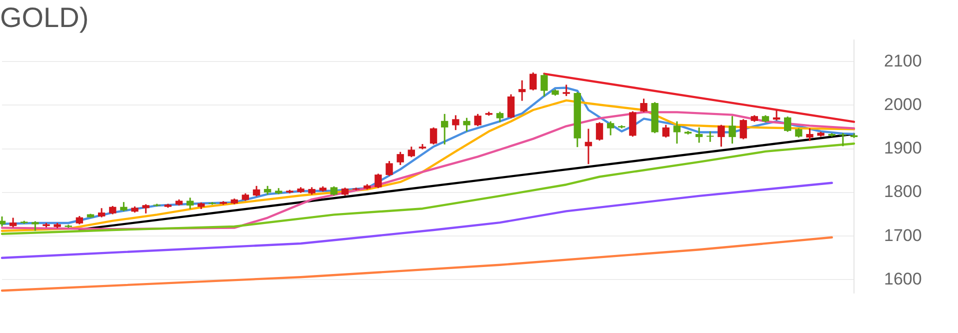 The height and width of the screenshot is (333, 958). Describe the element at coordinates (903, 192) in the screenshot. I see `y-tick-label: 1800` at that location.